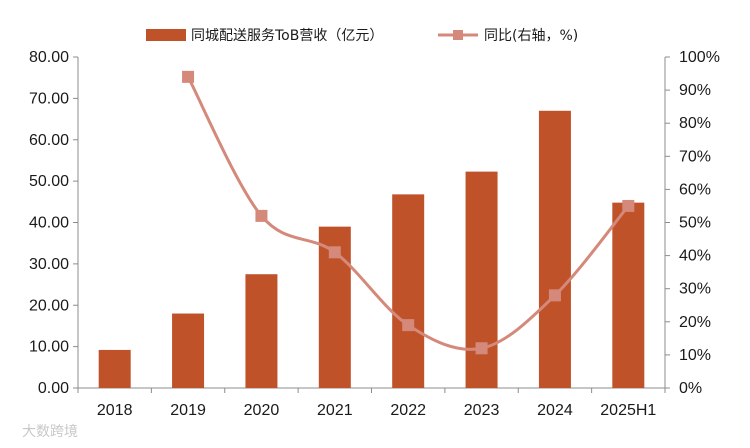 This screenshot has height=448, width=750. I want to click on watermark: 大数跨境, so click(50, 432).